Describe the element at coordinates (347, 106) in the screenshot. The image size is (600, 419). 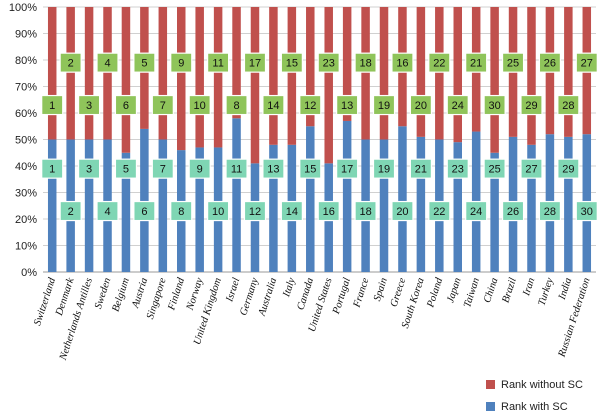
I see `rank-label: 13` at that location.